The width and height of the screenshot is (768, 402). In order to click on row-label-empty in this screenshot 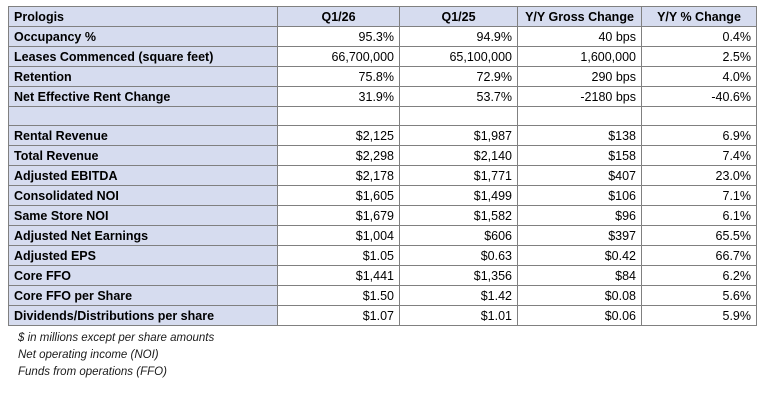, I will do `click(143, 116)`.